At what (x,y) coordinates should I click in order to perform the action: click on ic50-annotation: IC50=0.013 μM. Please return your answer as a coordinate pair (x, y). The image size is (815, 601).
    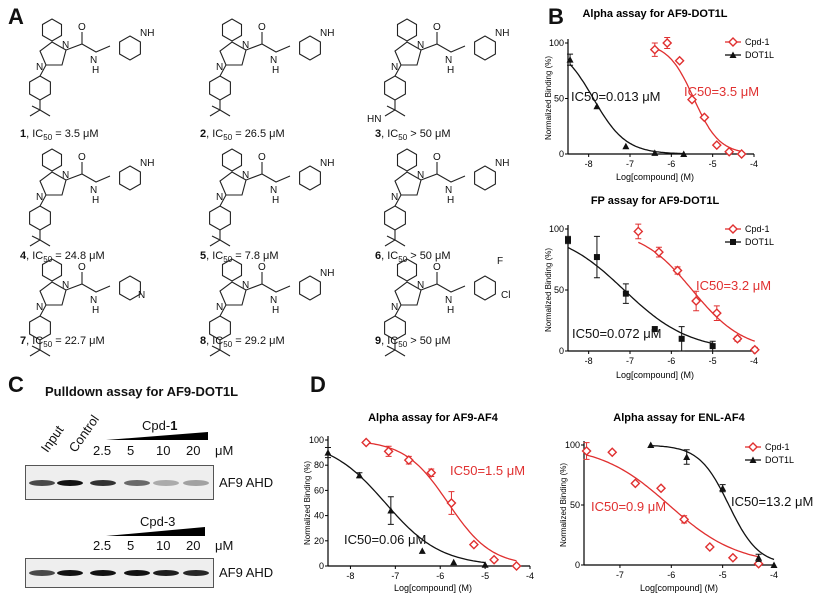
    Looking at the image, I should click on (616, 96).